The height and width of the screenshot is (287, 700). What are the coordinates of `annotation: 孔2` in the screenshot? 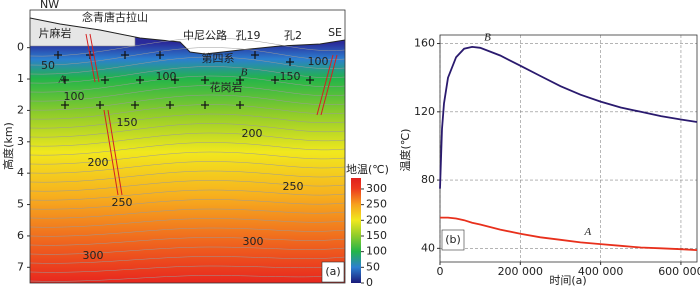 It's located at (293, 35).